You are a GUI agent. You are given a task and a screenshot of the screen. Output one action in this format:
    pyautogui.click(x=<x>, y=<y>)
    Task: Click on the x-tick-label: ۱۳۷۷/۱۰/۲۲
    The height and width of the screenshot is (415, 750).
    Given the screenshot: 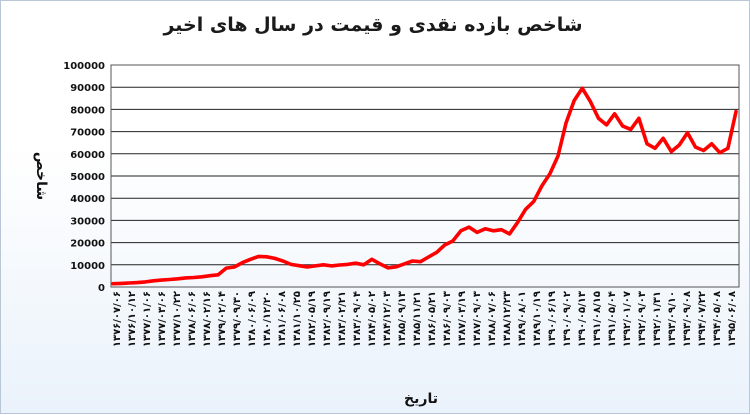 What is the action you would take?
    pyautogui.click(x=177, y=319)
    